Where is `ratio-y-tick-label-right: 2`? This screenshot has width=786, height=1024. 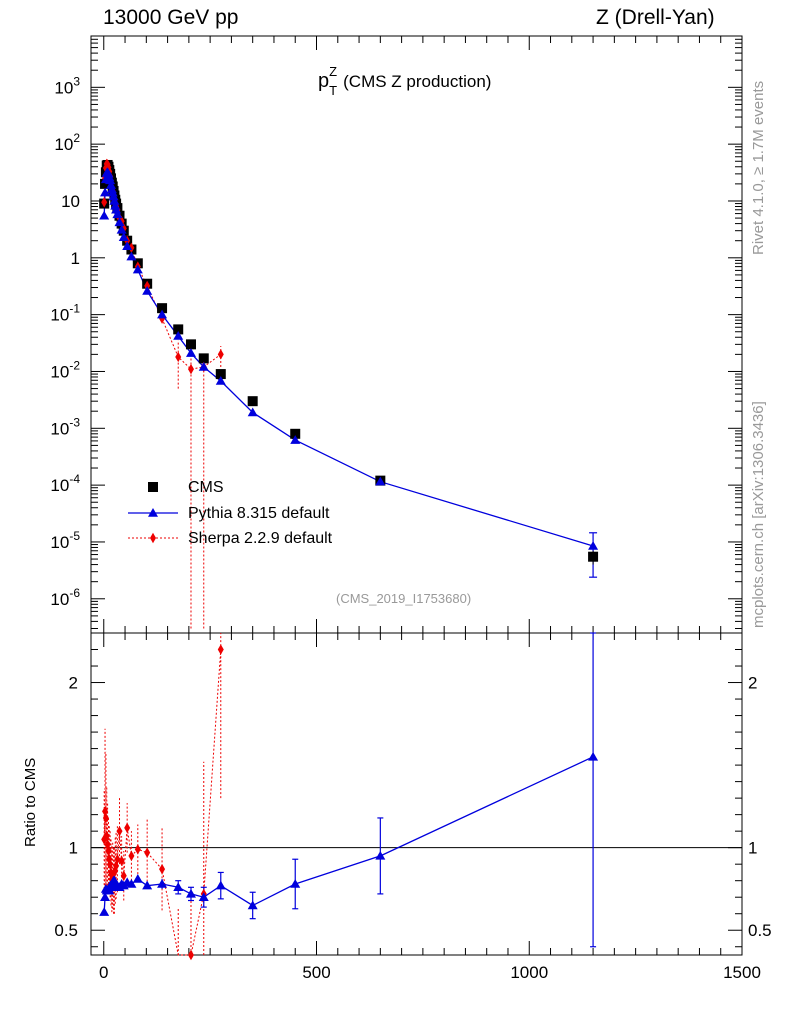 ratio-y-tick-label-right: 2 is located at coordinates (752, 683).